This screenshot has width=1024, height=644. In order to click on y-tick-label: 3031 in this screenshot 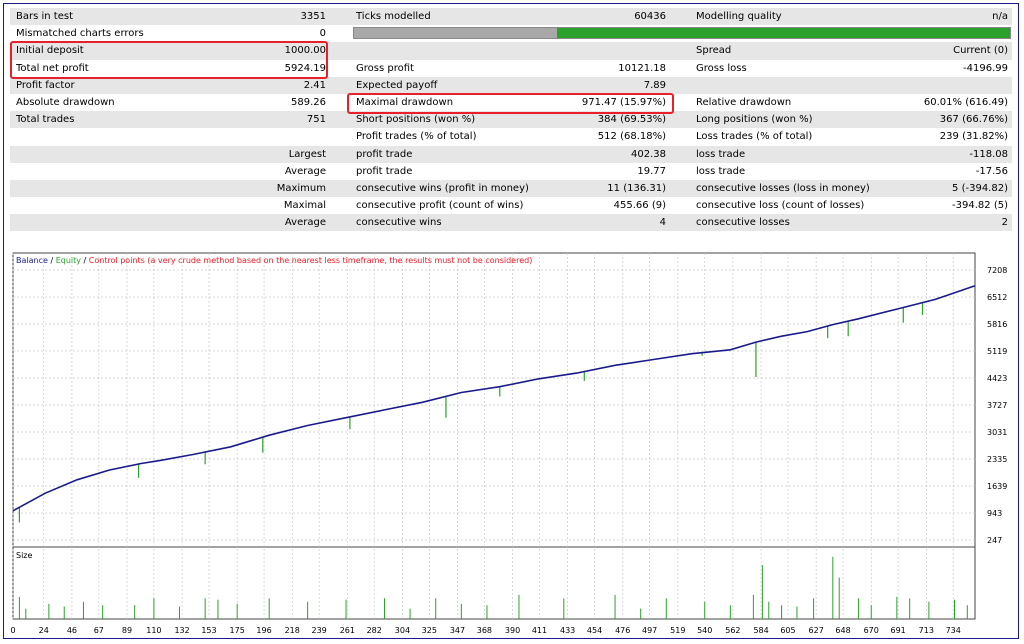, I will do `click(997, 432)`.